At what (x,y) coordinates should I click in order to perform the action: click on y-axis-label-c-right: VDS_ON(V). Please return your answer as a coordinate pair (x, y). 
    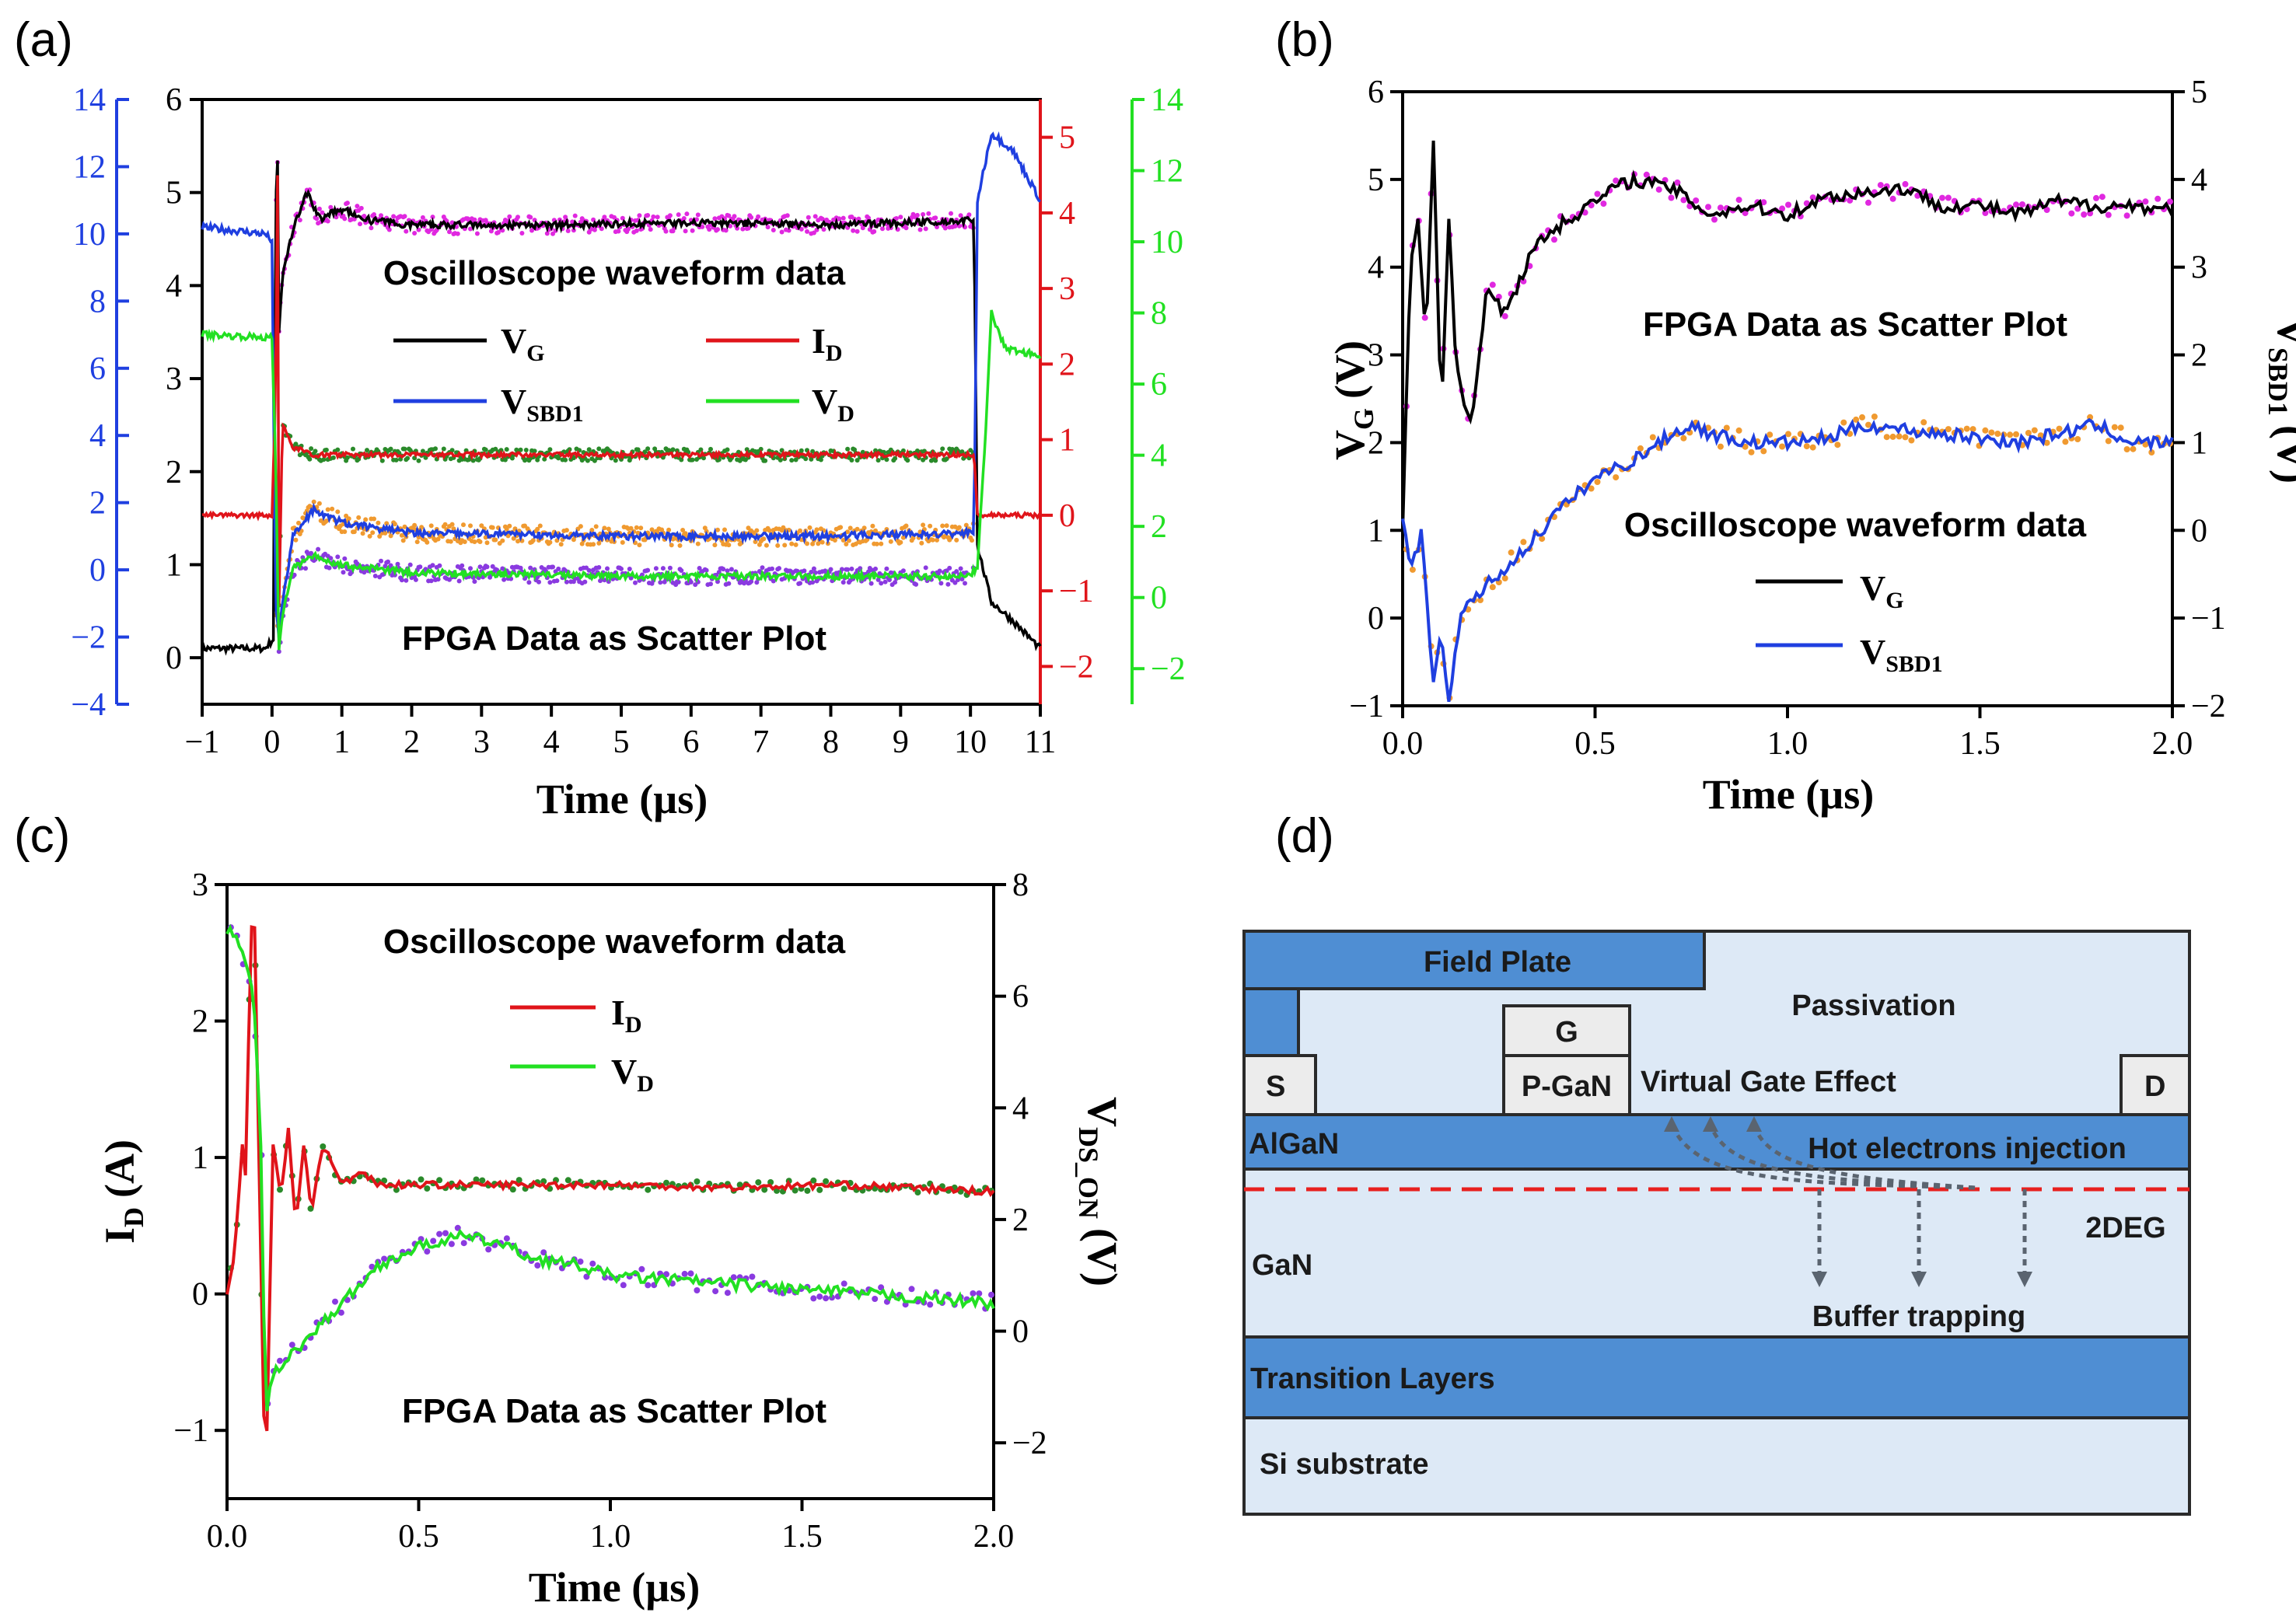
    Looking at the image, I should click on (1099, 1191).